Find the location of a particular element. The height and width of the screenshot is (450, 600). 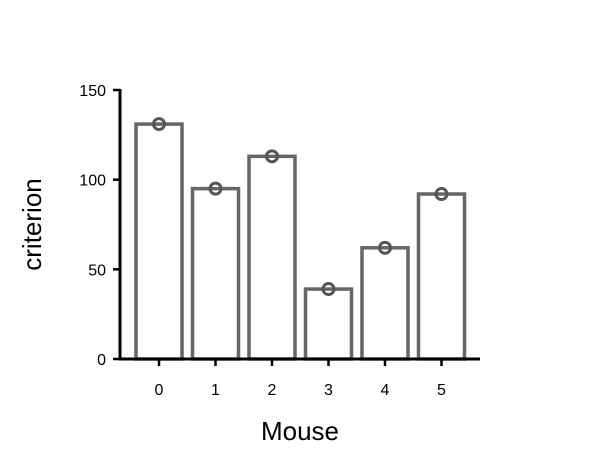

y-tick-label-150: 150 is located at coordinates (92, 91).